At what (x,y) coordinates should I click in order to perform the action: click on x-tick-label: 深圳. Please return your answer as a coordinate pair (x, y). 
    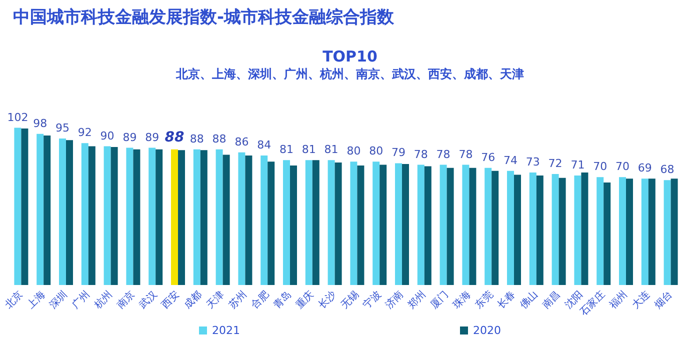
    Looking at the image, I should click on (58, 300).